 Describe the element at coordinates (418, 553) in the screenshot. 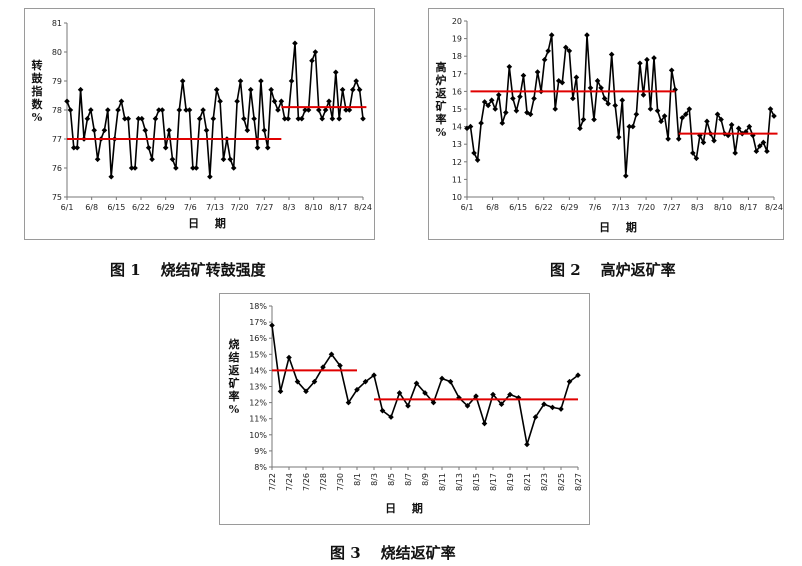

I see `figure-3-title: 烧结返矿率` at that location.